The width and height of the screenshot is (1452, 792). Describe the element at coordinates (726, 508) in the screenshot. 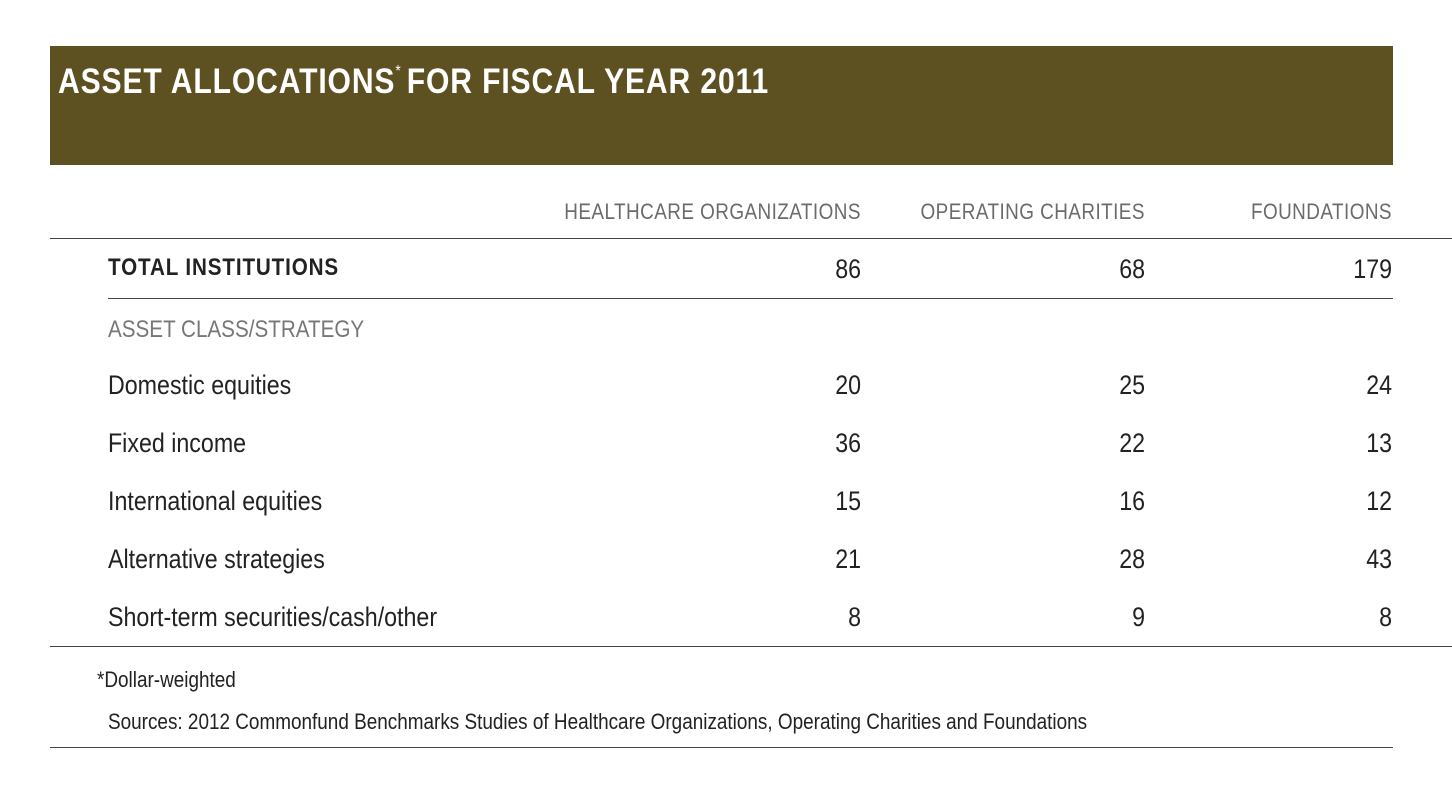

I see `table-row: International equities 15 16 12` at that location.